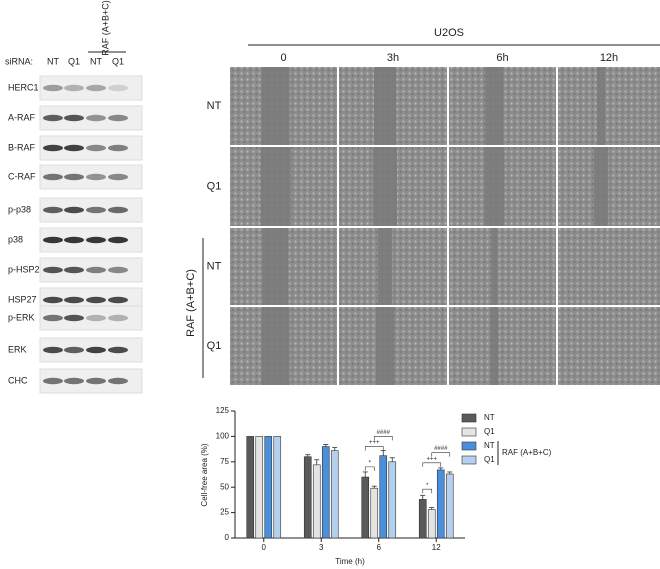  I want to click on protein-label: A-RAF, so click(22, 117).